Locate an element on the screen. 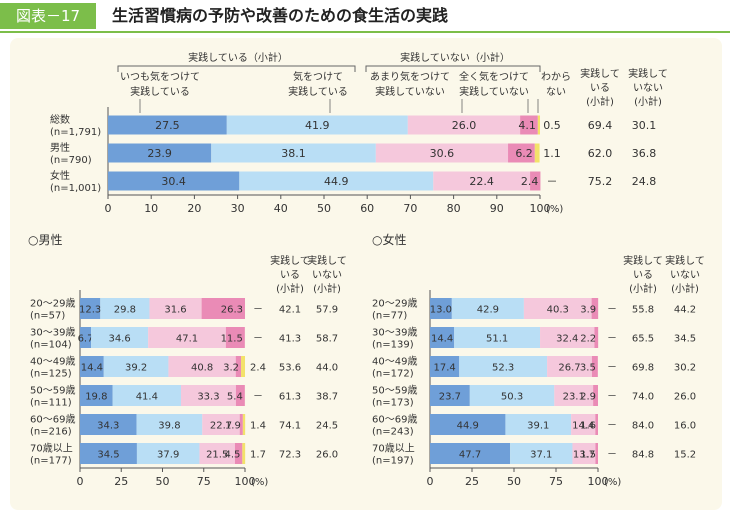 The width and height of the screenshot is (730, 514). bar-value-label: 17.4 is located at coordinates (444, 368).